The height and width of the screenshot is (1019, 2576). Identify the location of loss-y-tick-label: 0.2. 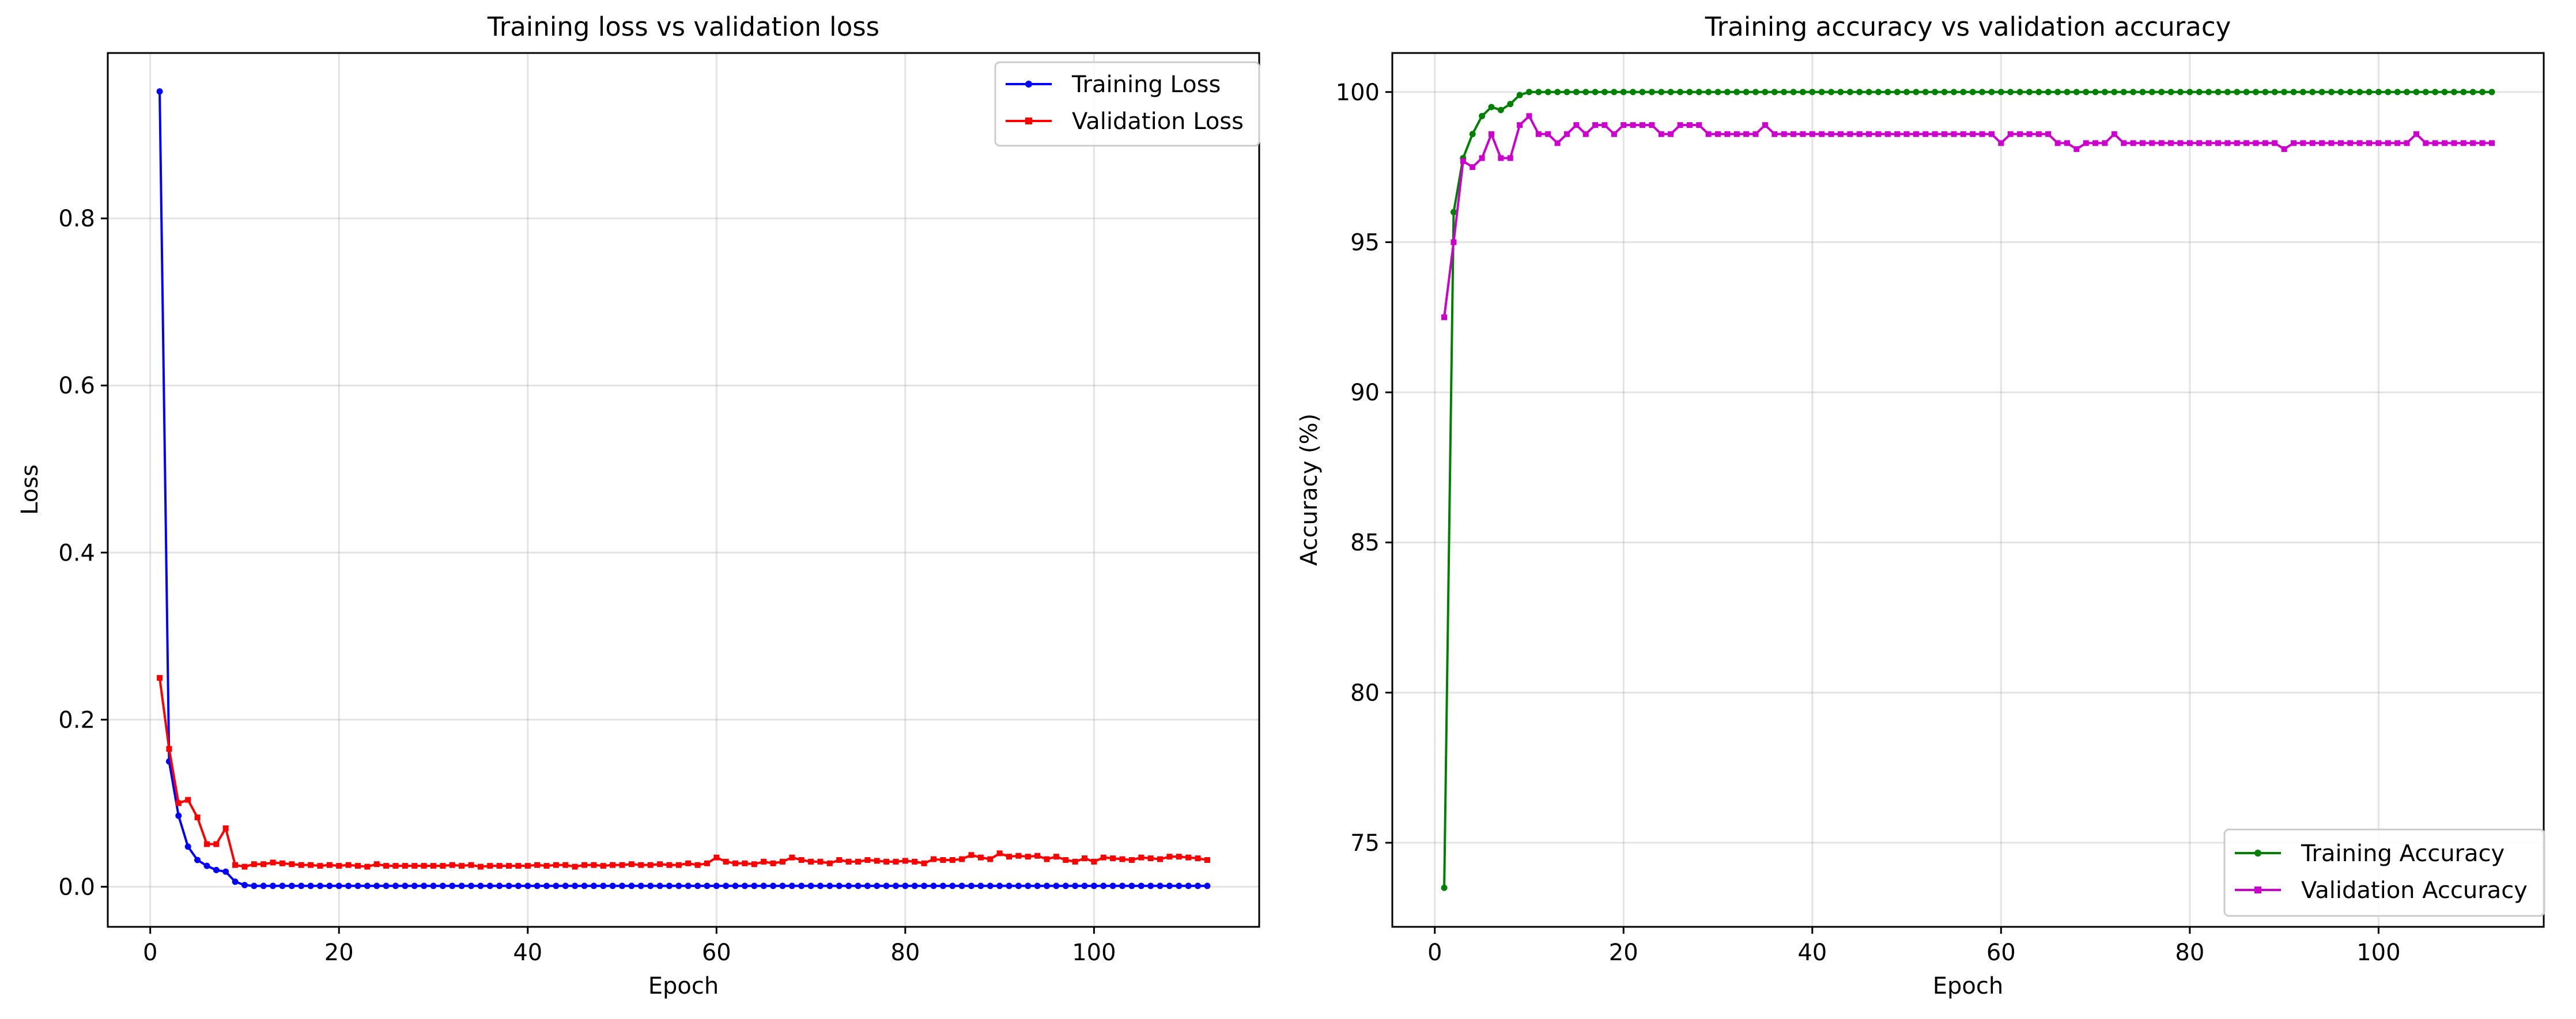
(76, 720).